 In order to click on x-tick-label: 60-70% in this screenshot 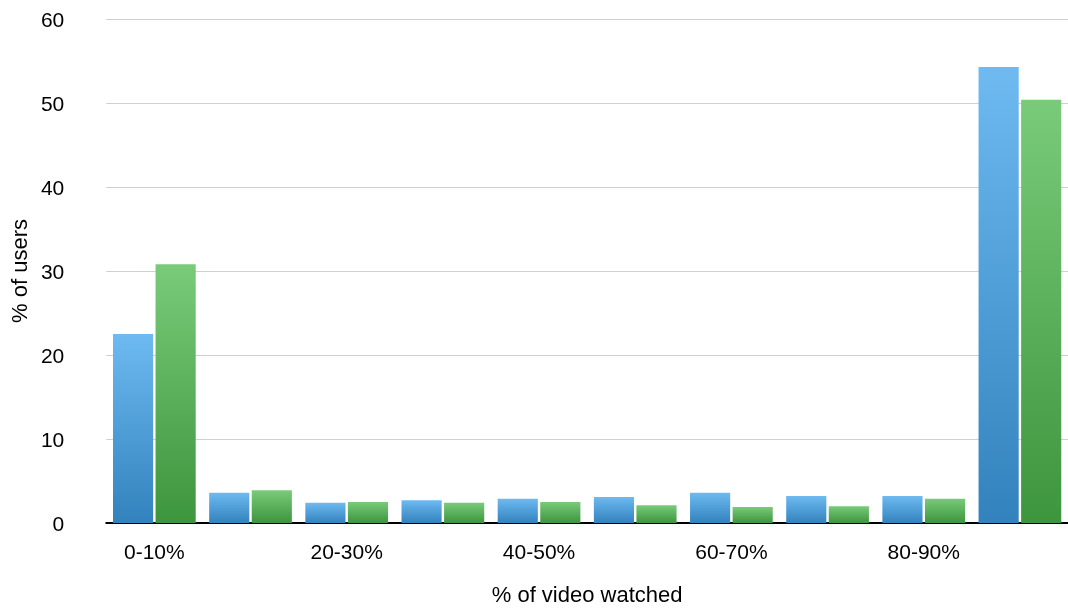, I will do `click(731, 551)`.